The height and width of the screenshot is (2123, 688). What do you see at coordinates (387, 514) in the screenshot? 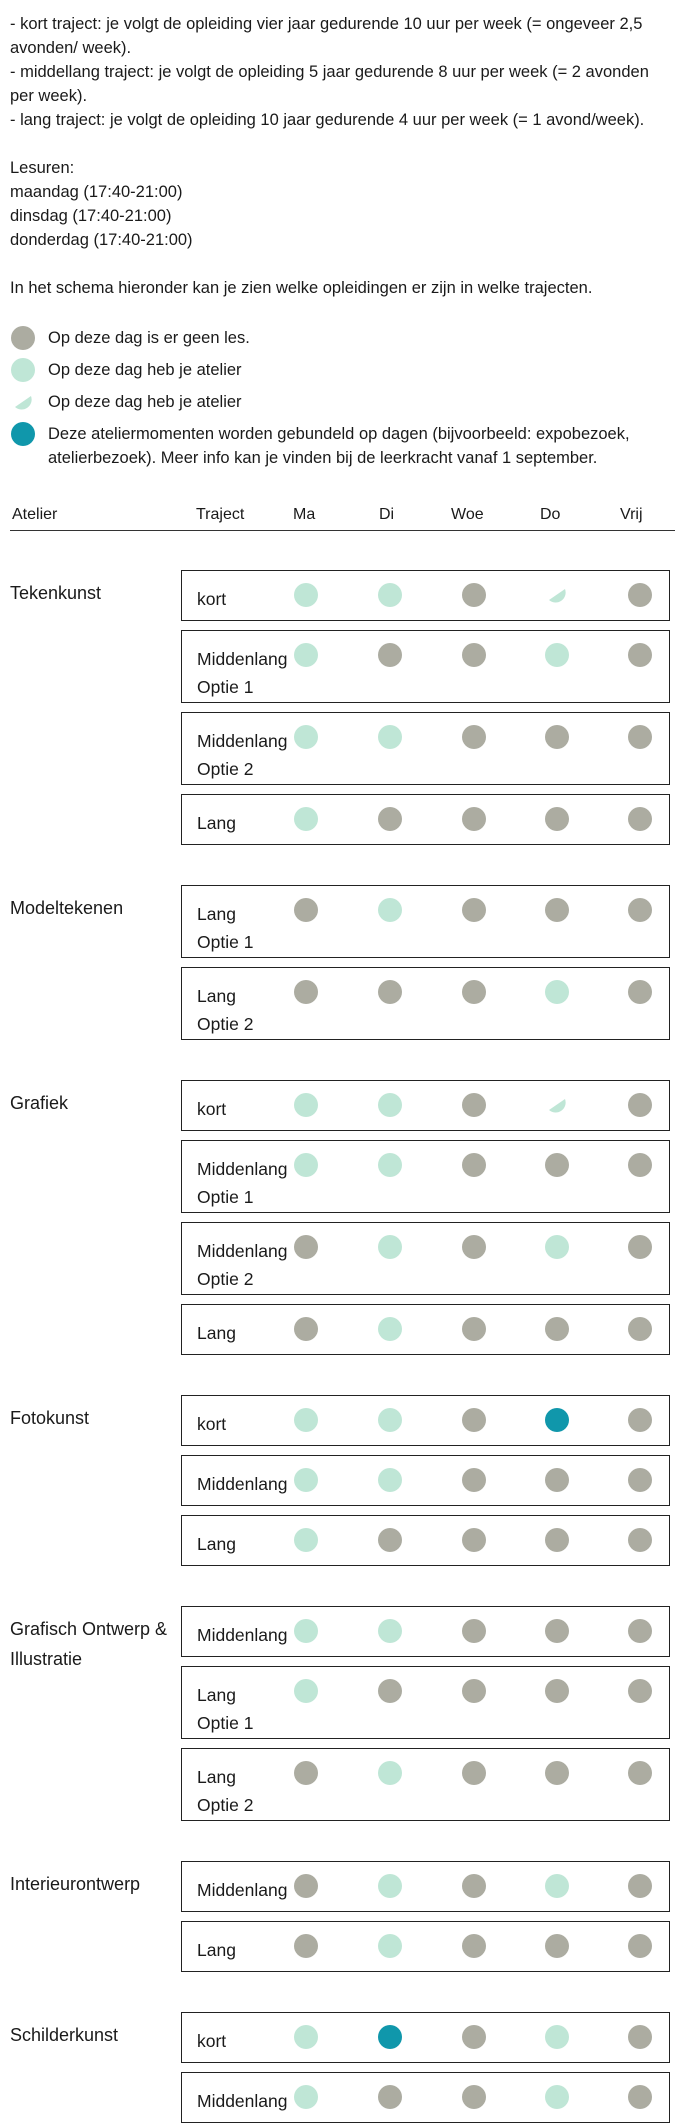
I see `header-day-di: Di` at bounding box center [387, 514].